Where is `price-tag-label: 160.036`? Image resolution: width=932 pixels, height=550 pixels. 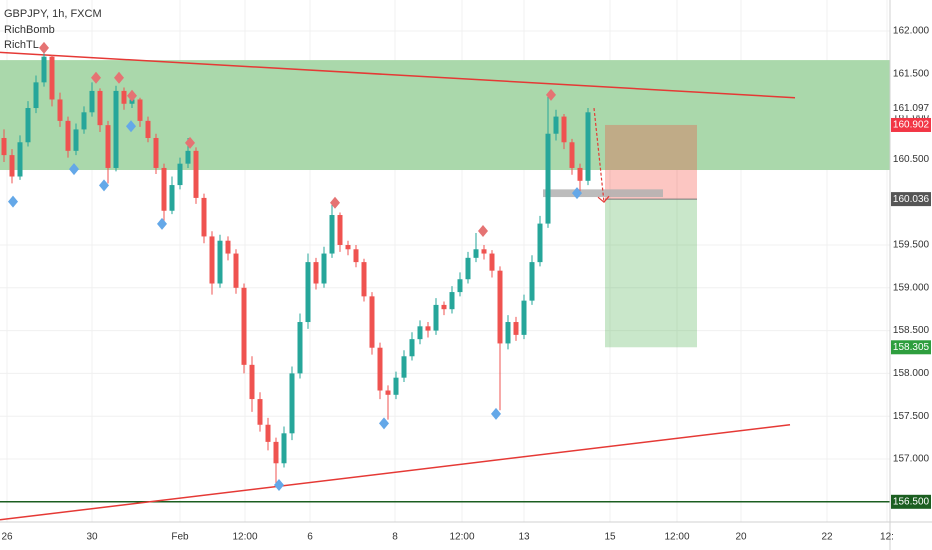 price-tag-label: 160.036 is located at coordinates (911, 199).